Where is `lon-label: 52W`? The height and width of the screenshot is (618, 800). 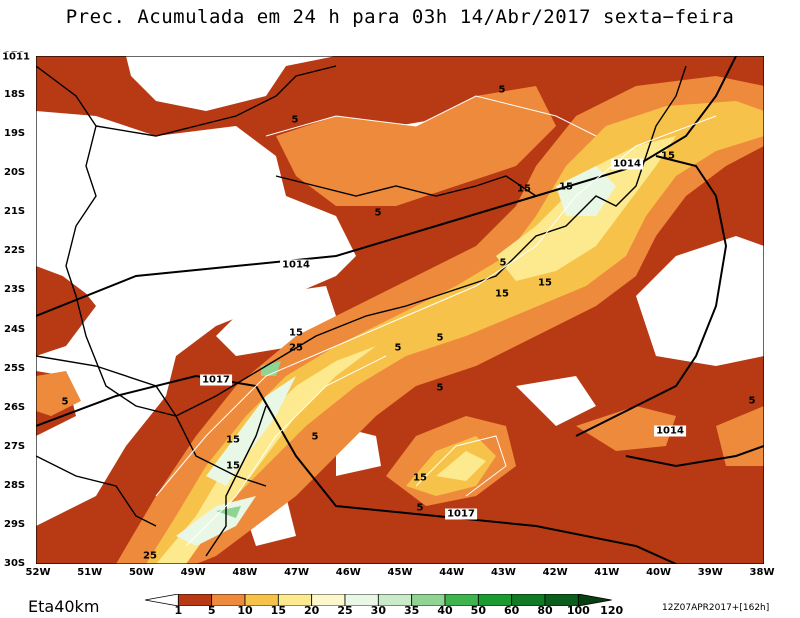
lon-label: 52W is located at coordinates (38, 572).